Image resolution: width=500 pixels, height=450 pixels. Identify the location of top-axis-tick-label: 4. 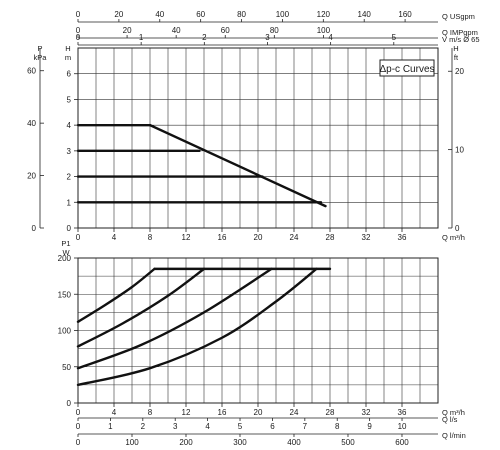
(330, 37).